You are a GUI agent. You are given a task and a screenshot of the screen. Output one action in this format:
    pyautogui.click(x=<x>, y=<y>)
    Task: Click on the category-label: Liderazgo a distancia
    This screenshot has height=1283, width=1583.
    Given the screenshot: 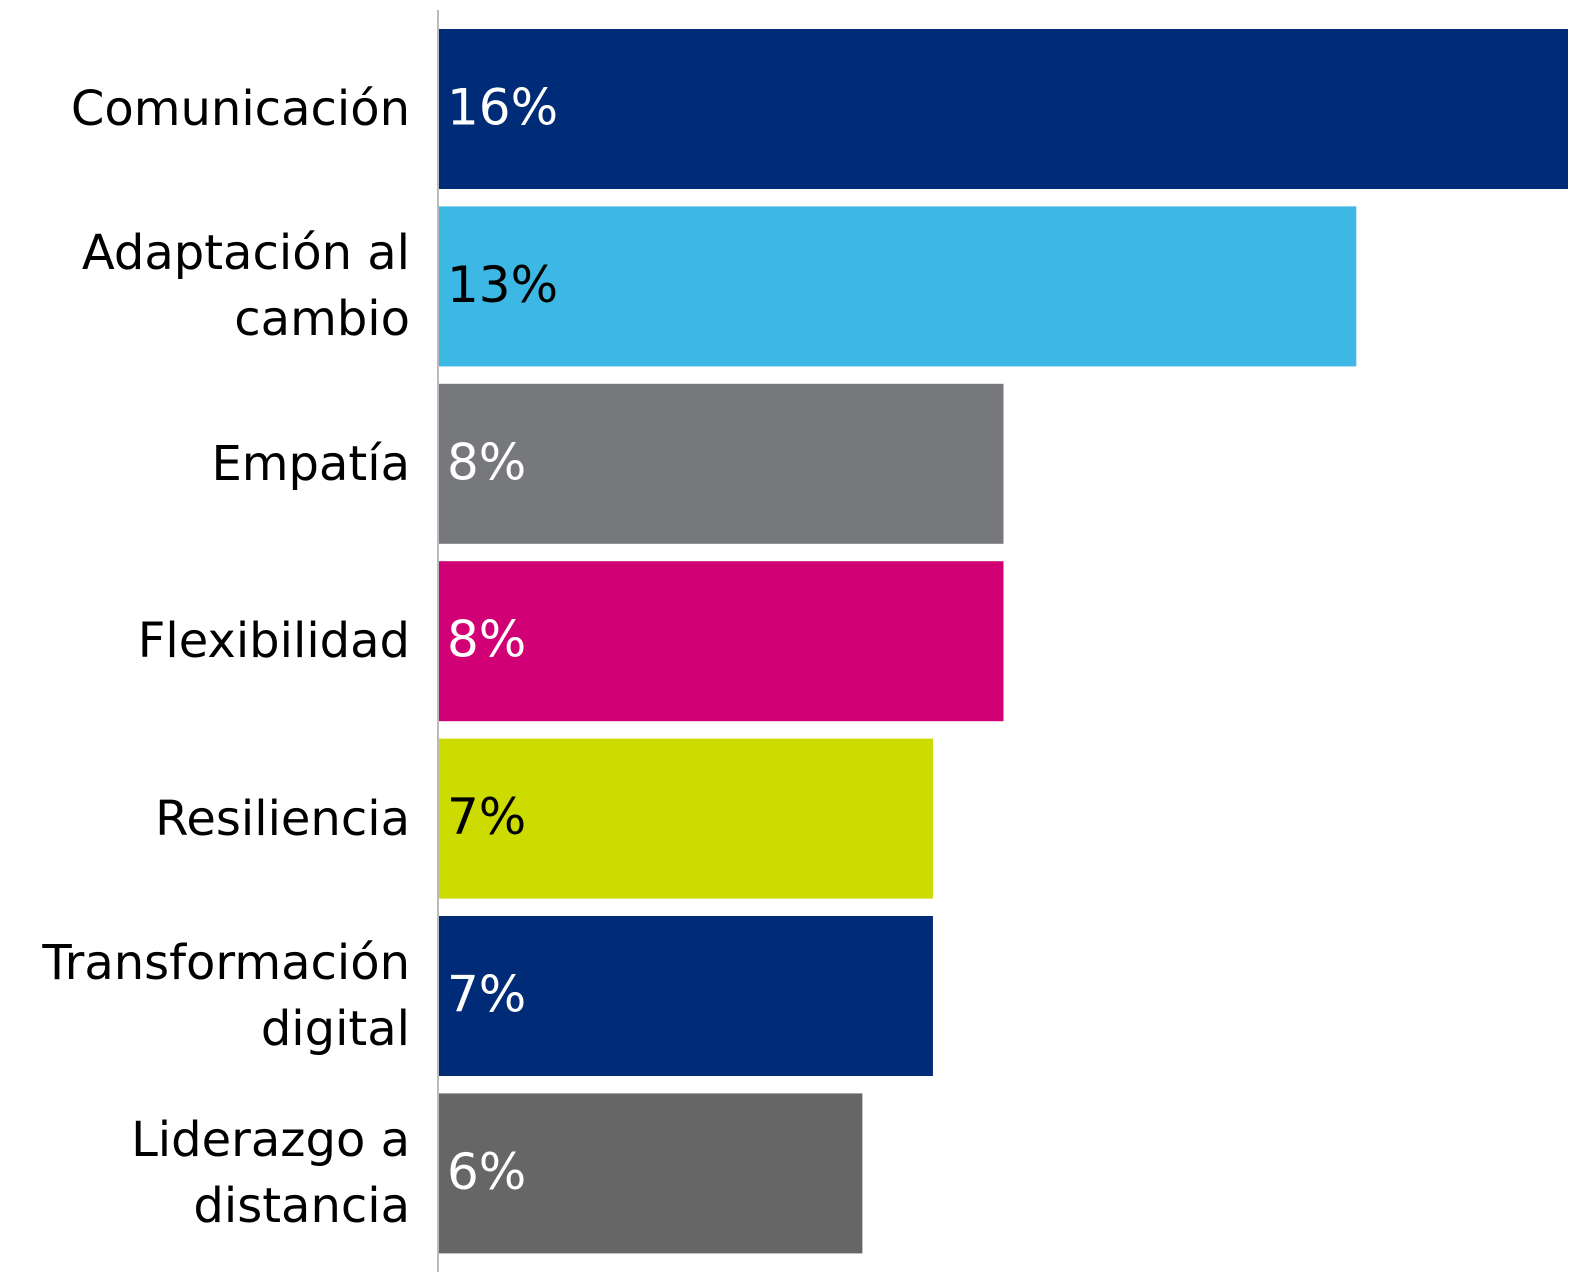 What is the action you would take?
    pyautogui.click(x=270, y=1173)
    